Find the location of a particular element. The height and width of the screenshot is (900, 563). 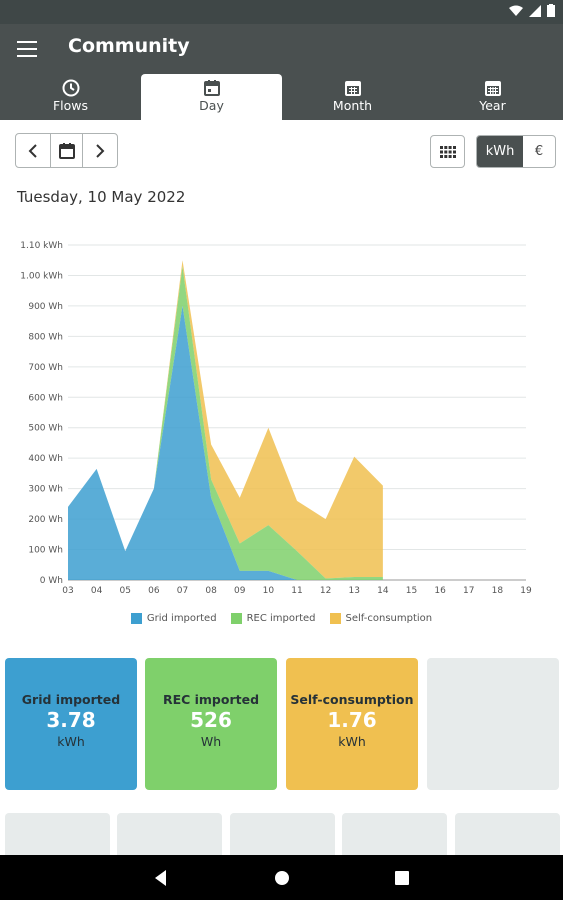

x-tick-label: 07 is located at coordinates (182, 591).